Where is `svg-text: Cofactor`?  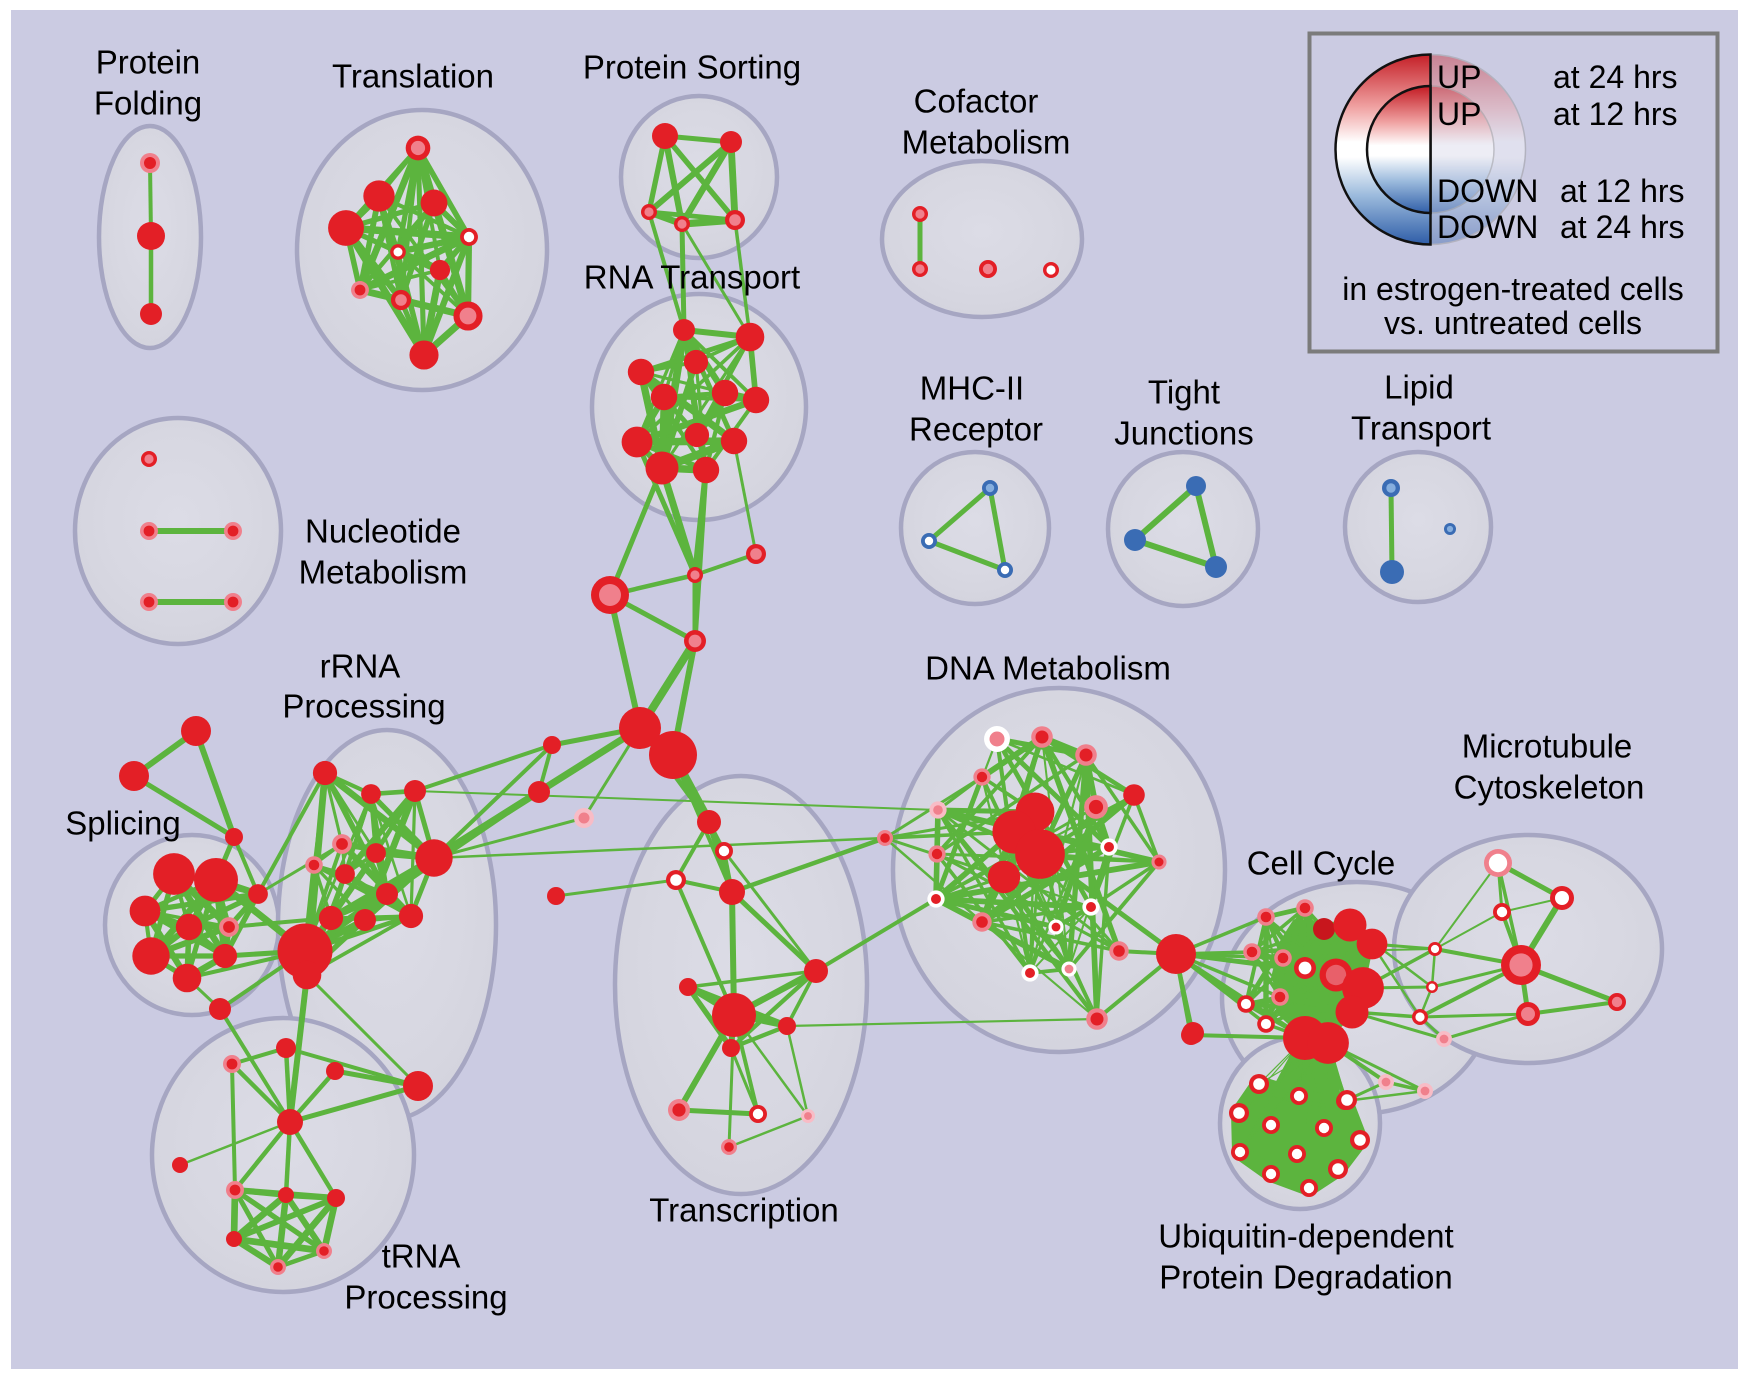
svg-text: Cofactor is located at coordinates (976, 101).